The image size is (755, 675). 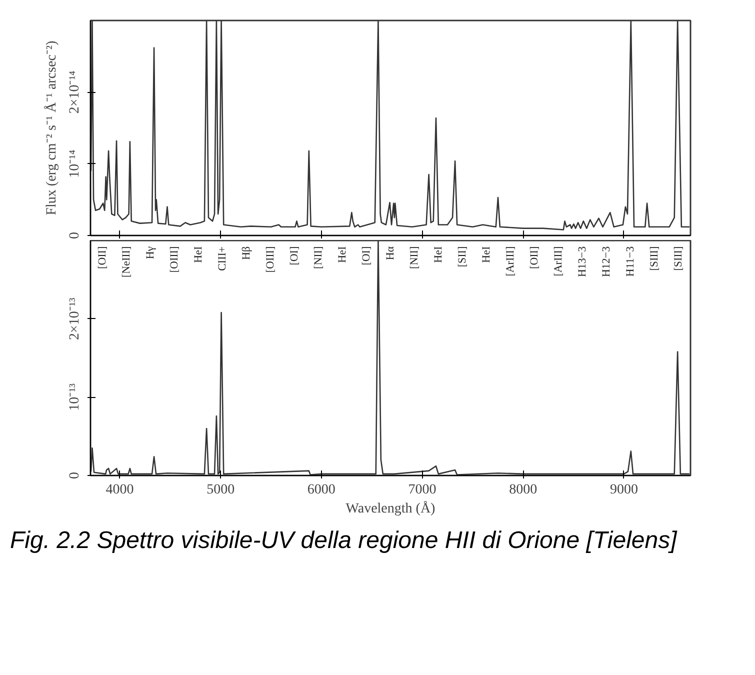 What do you see at coordinates (422, 490) in the screenshot?
I see `x-tick-label: 7000` at bounding box center [422, 490].